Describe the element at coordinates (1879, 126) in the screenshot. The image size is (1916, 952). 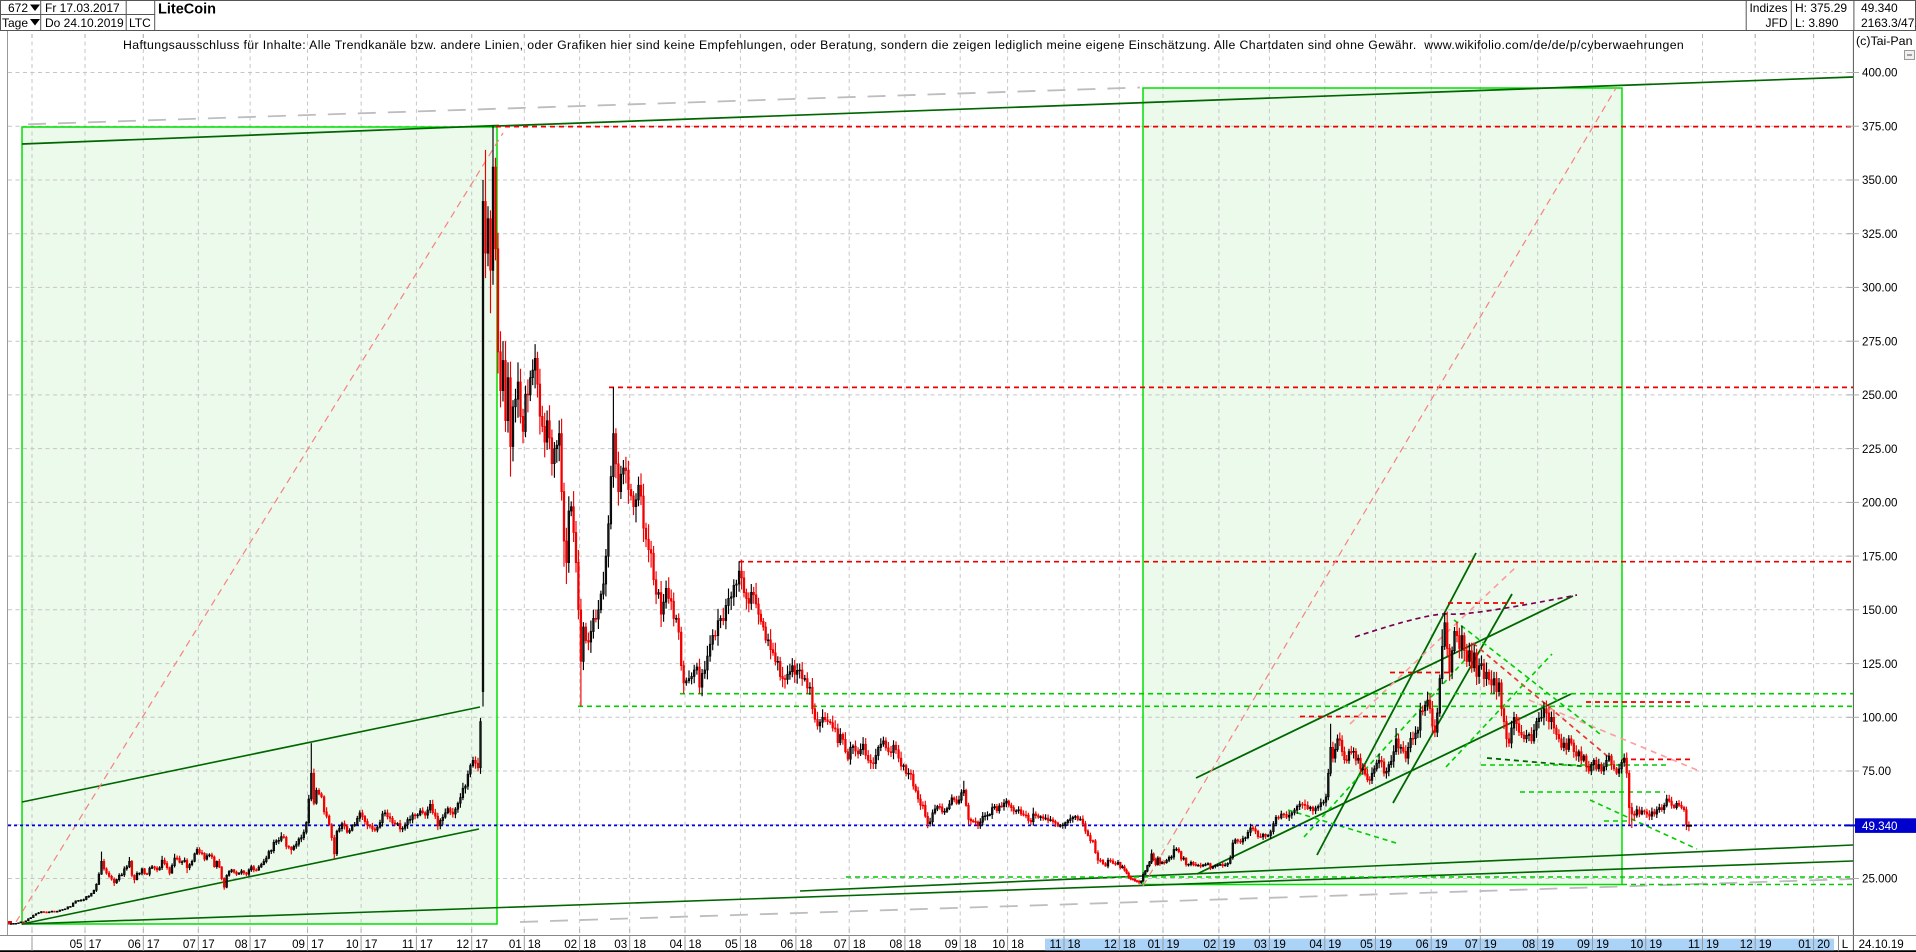
I see `svg-text: 375.00` at that location.